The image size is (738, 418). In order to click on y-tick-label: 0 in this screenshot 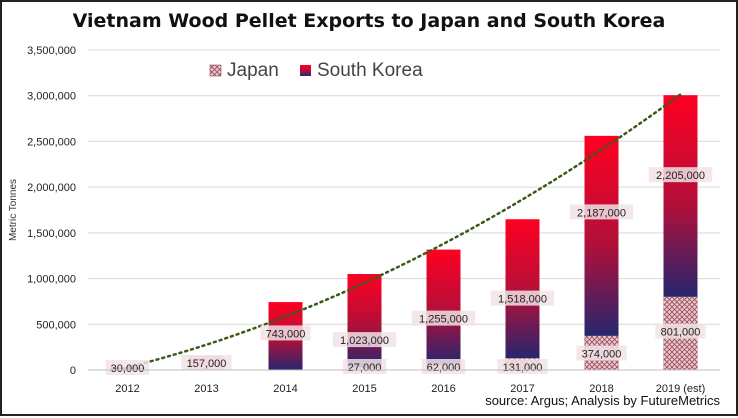, I will do `click(73, 371)`.